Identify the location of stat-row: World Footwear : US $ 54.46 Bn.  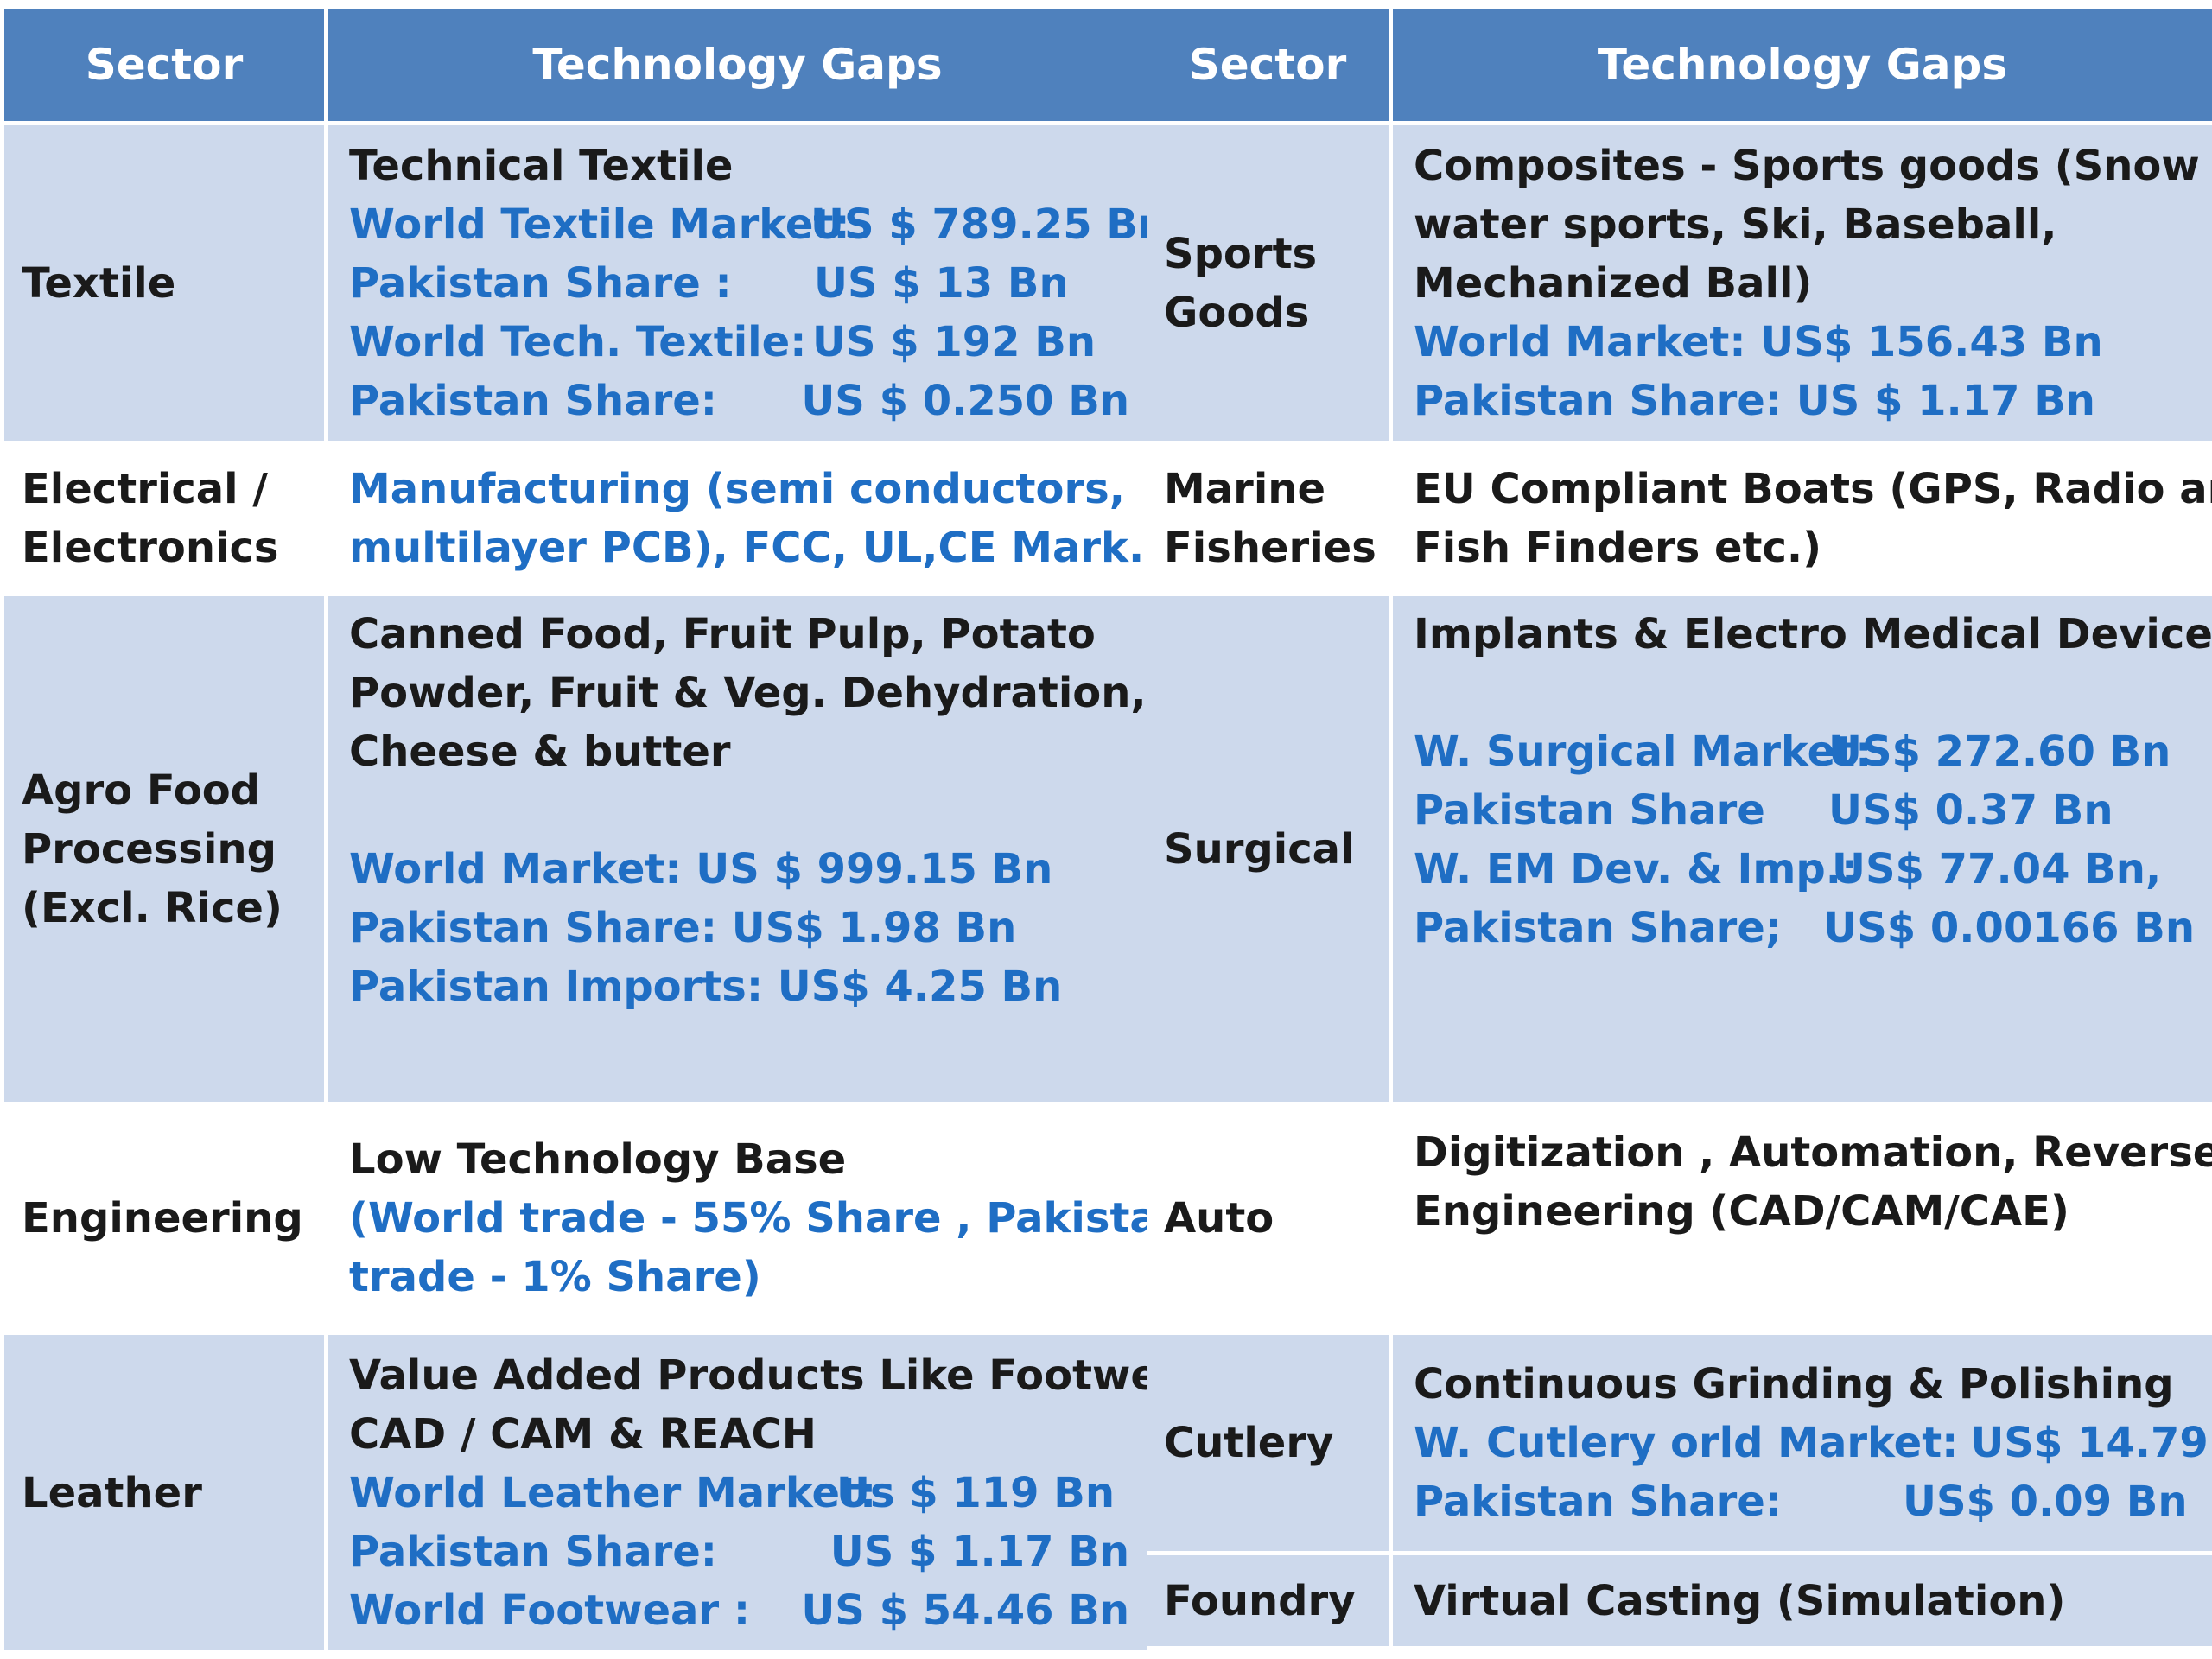
(739, 1610).